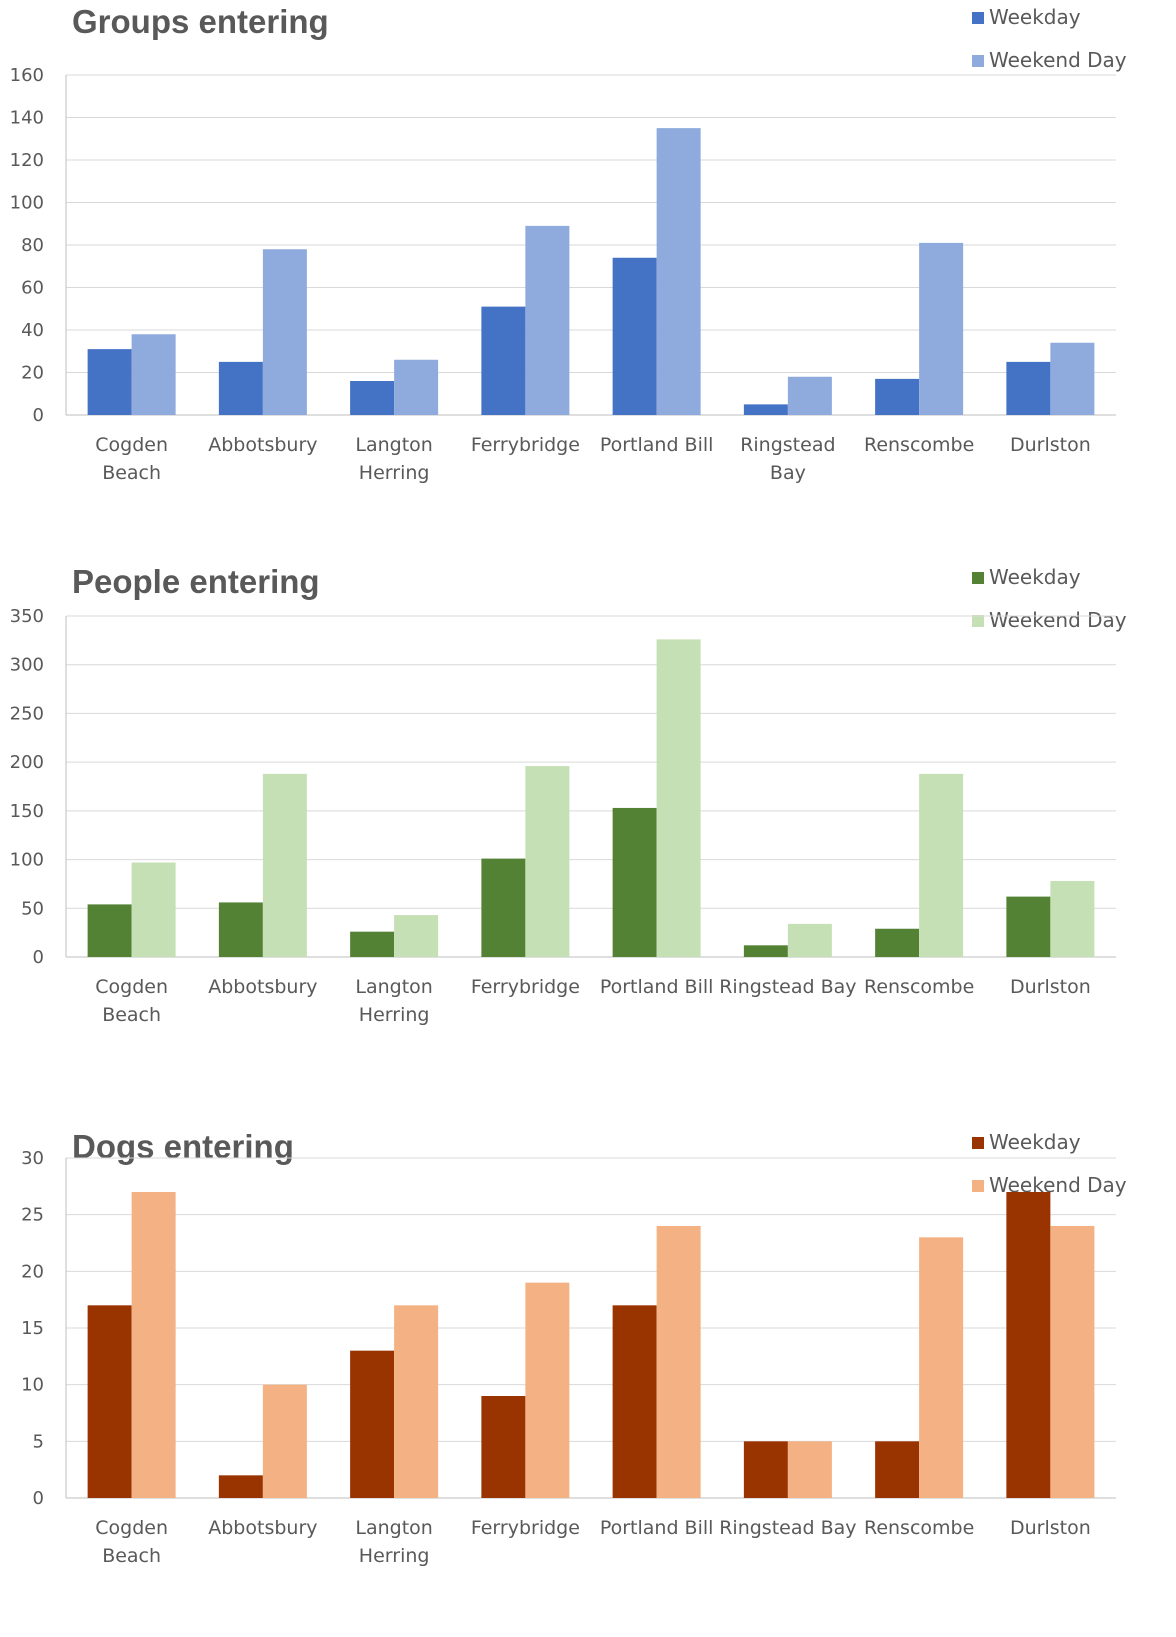  I want to click on y-tick-label: 25, so click(32, 1215).